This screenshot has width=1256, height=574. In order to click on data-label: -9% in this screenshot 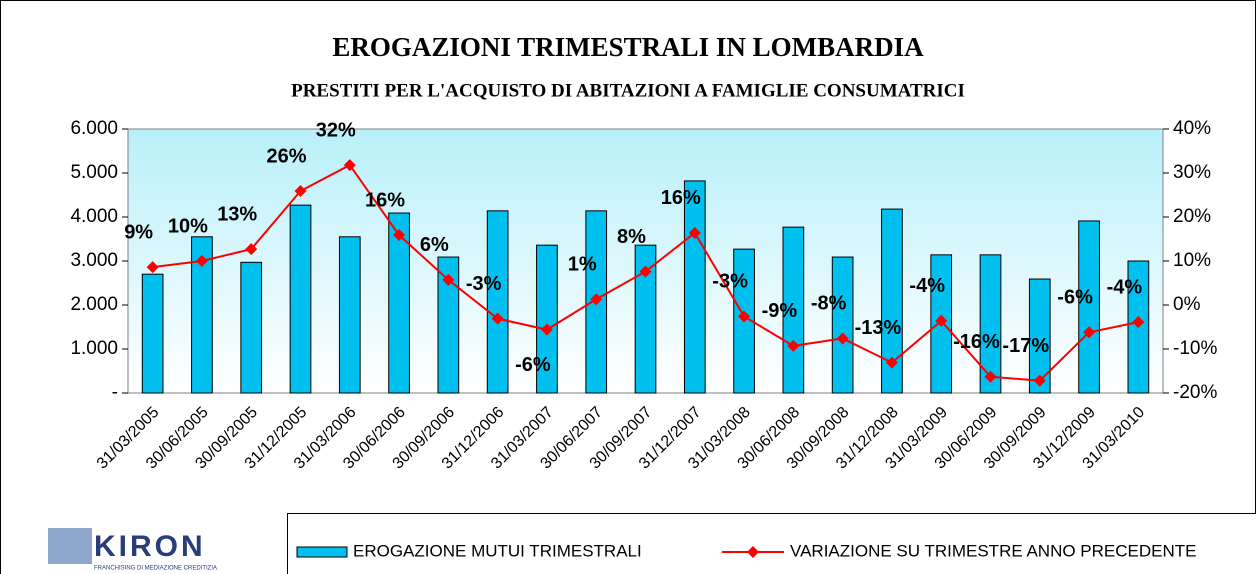, I will do `click(780, 311)`.